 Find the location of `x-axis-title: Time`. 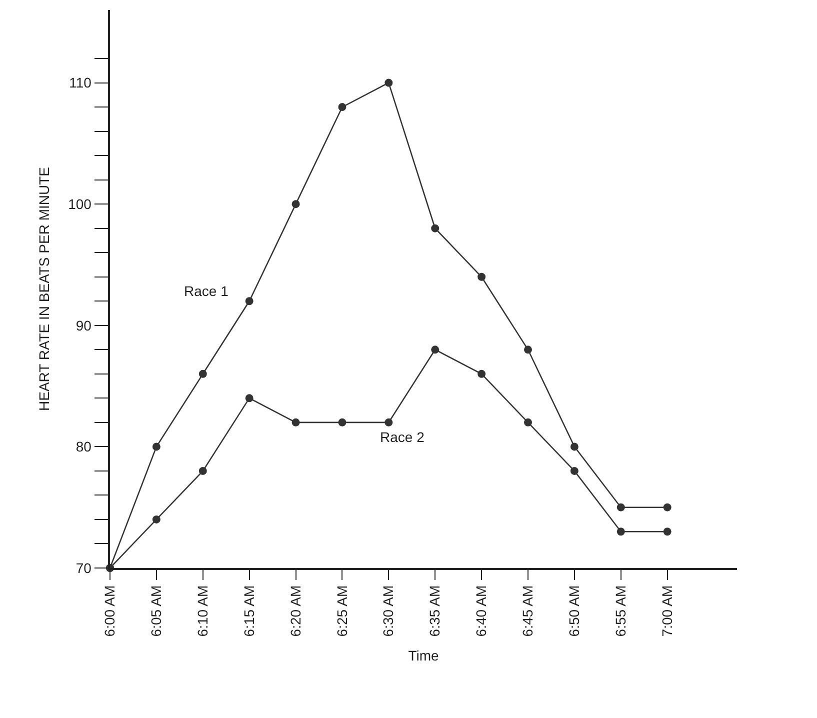

x-axis-title: Time is located at coordinates (424, 656).